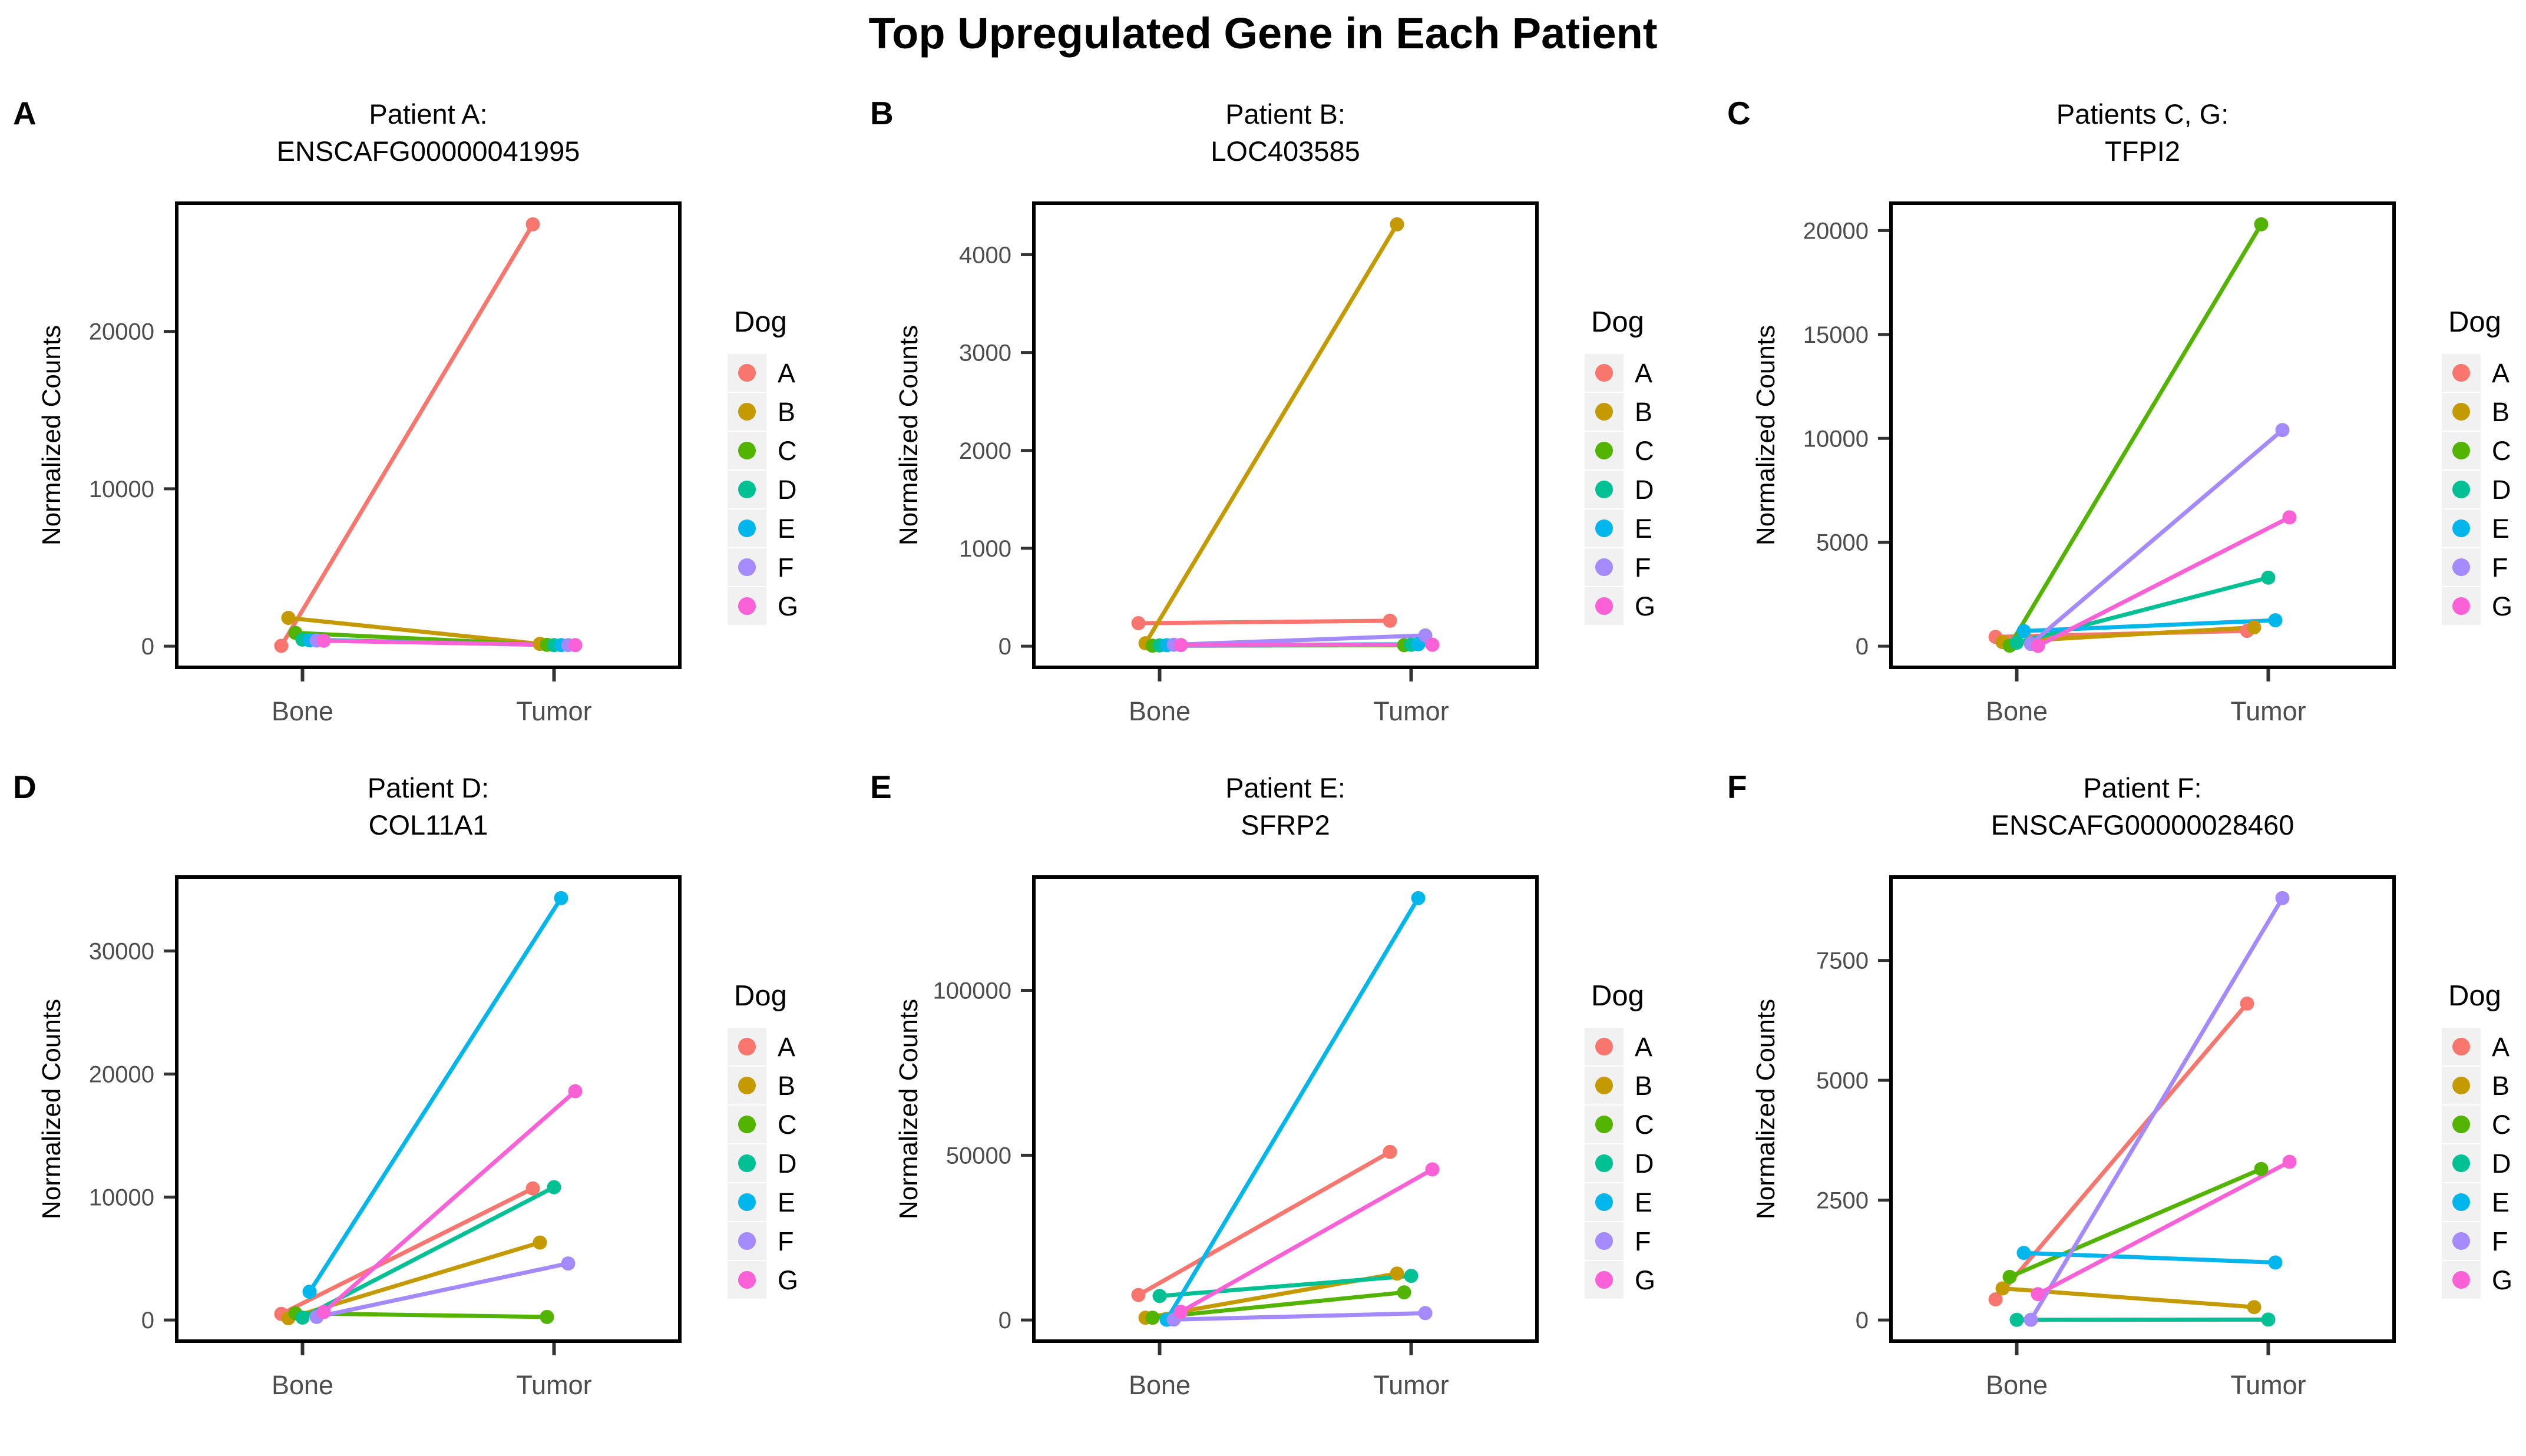 Image resolution: width=2526 pixels, height=1456 pixels. I want to click on data-point-A-bone, so click(1139, 1295).